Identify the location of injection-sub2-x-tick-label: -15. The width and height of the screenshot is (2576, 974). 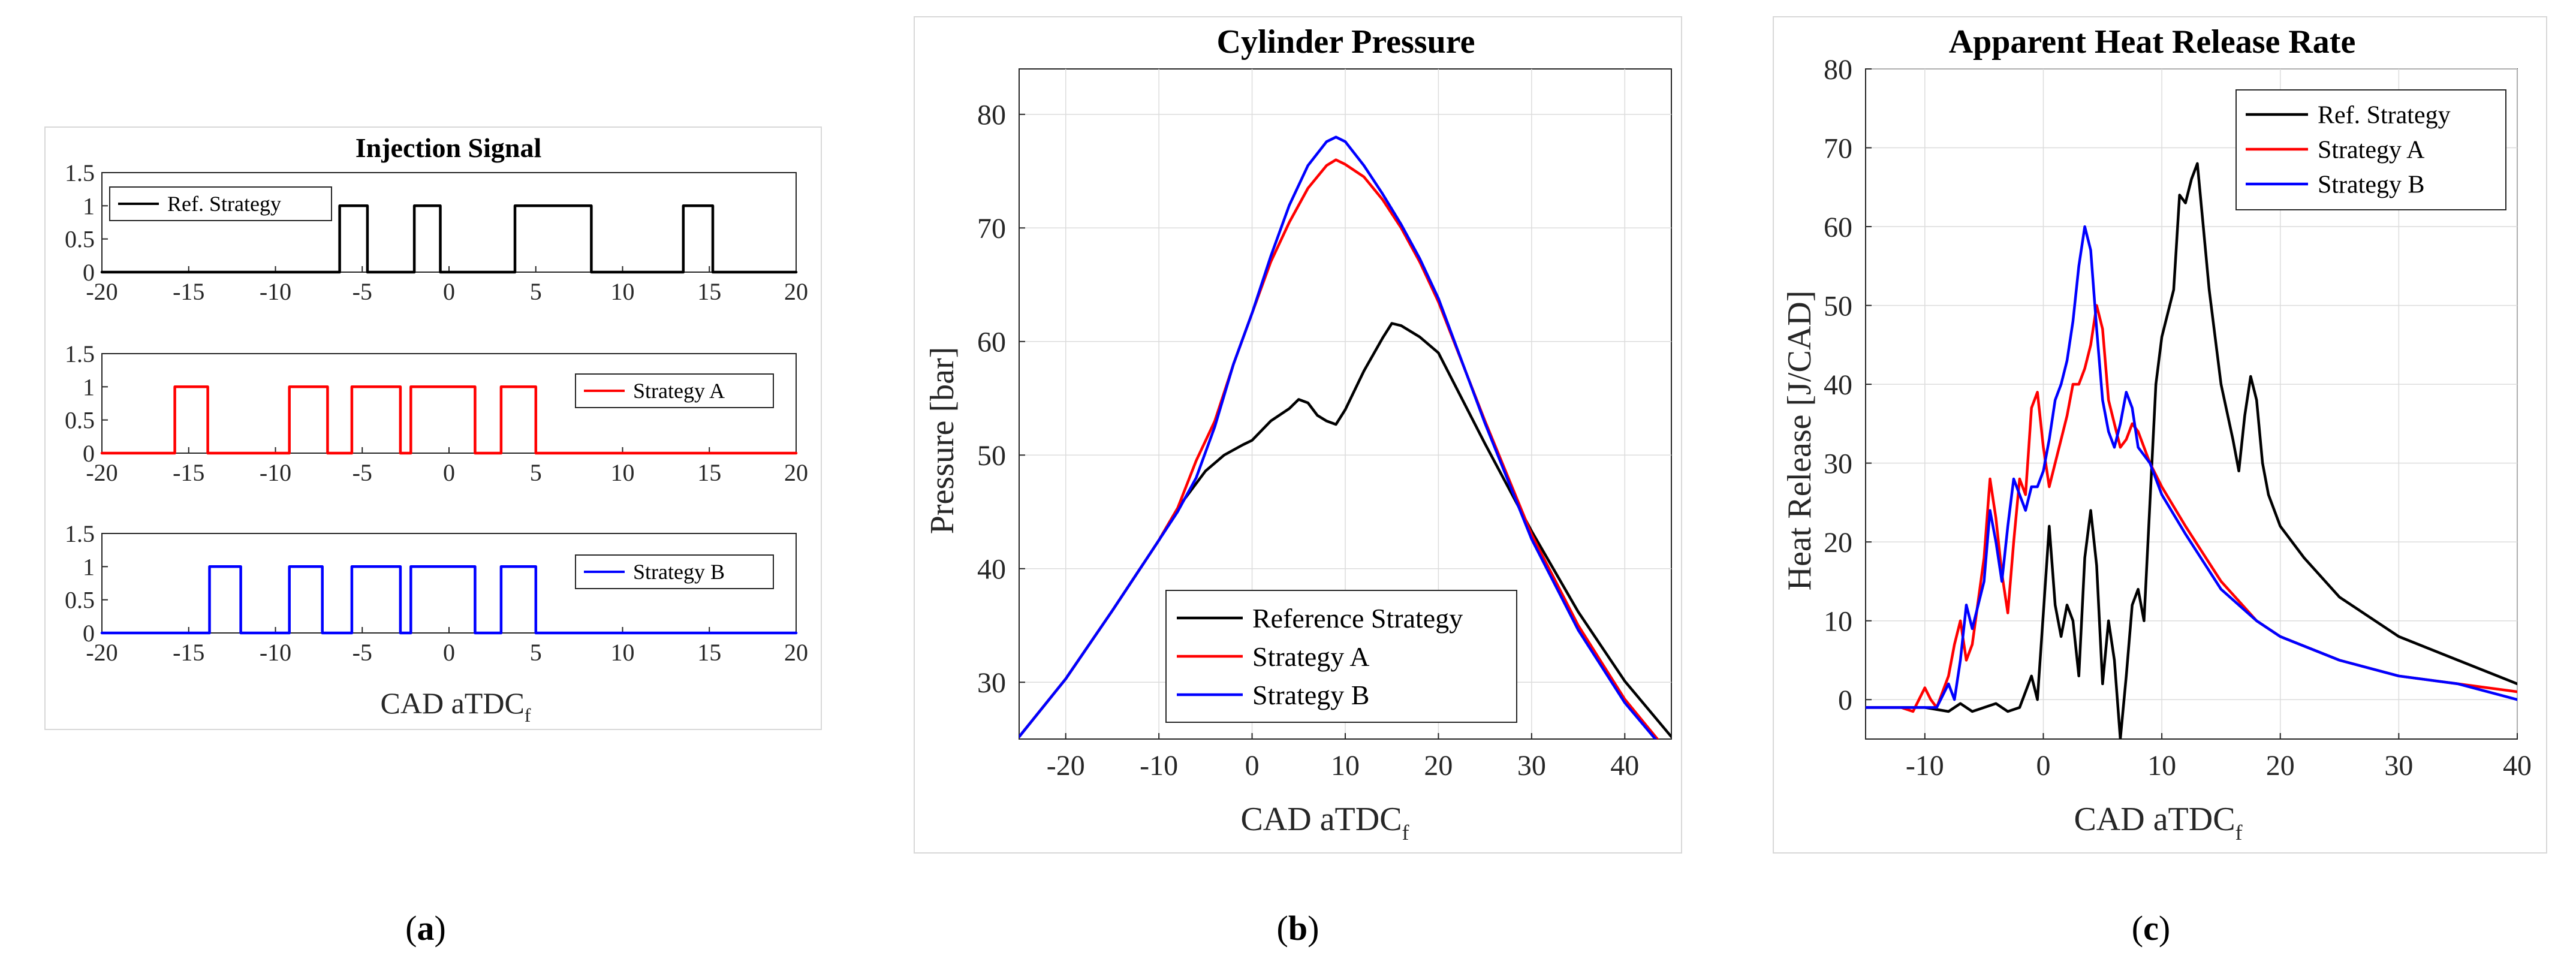
(188, 472).